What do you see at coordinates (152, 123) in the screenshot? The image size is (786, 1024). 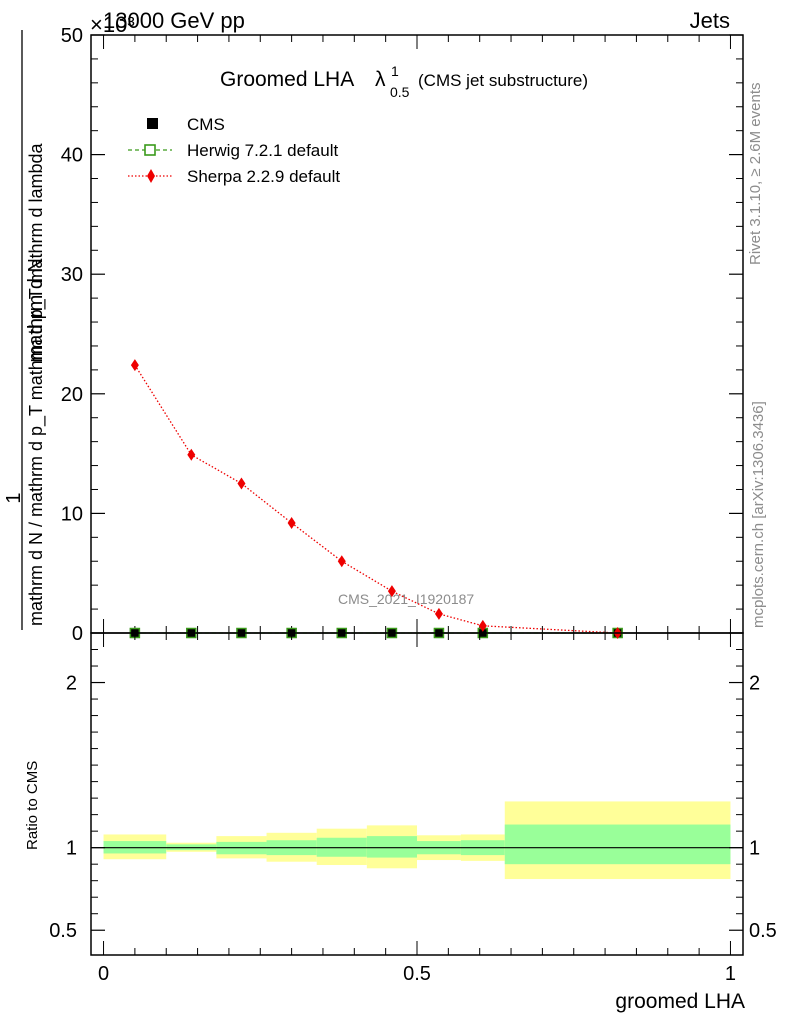 I see `legend-cms-marker` at bounding box center [152, 123].